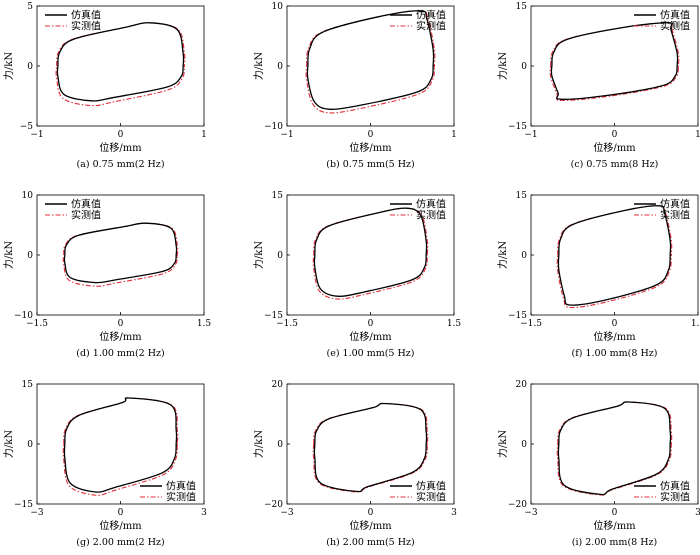 The image size is (700, 555). Describe the element at coordinates (614, 542) in the screenshot. I see `subplot-caption: (i) 2.00 mm(8 Hz)` at that location.